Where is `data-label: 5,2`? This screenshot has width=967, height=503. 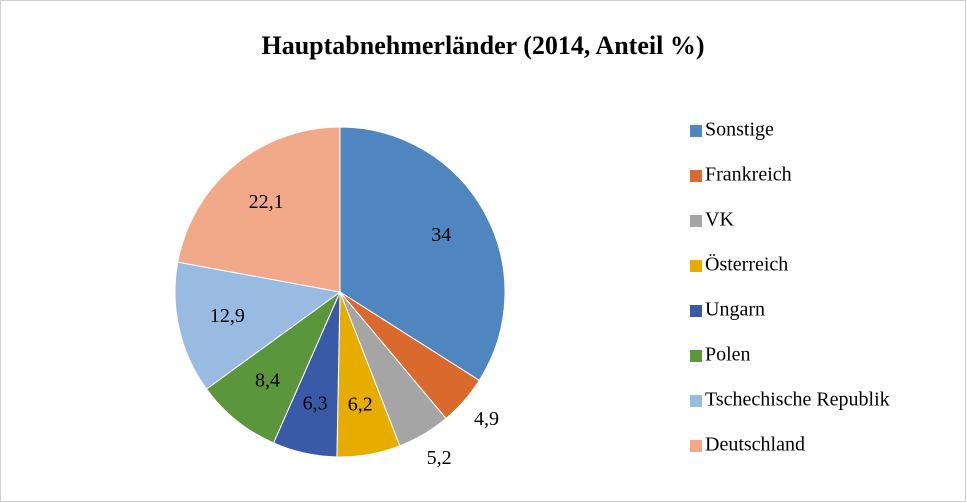 data-label: 5,2 is located at coordinates (439, 458).